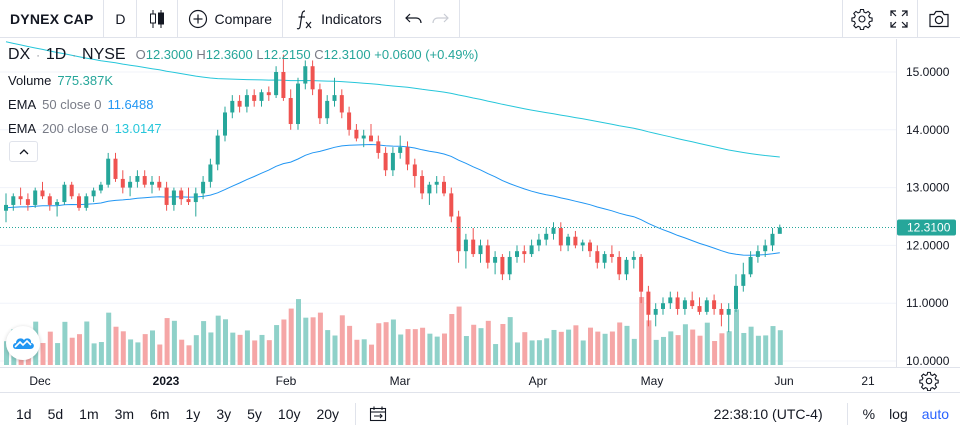 The height and width of the screenshot is (433, 960). I want to click on tradingview-logo, so click(23, 343).